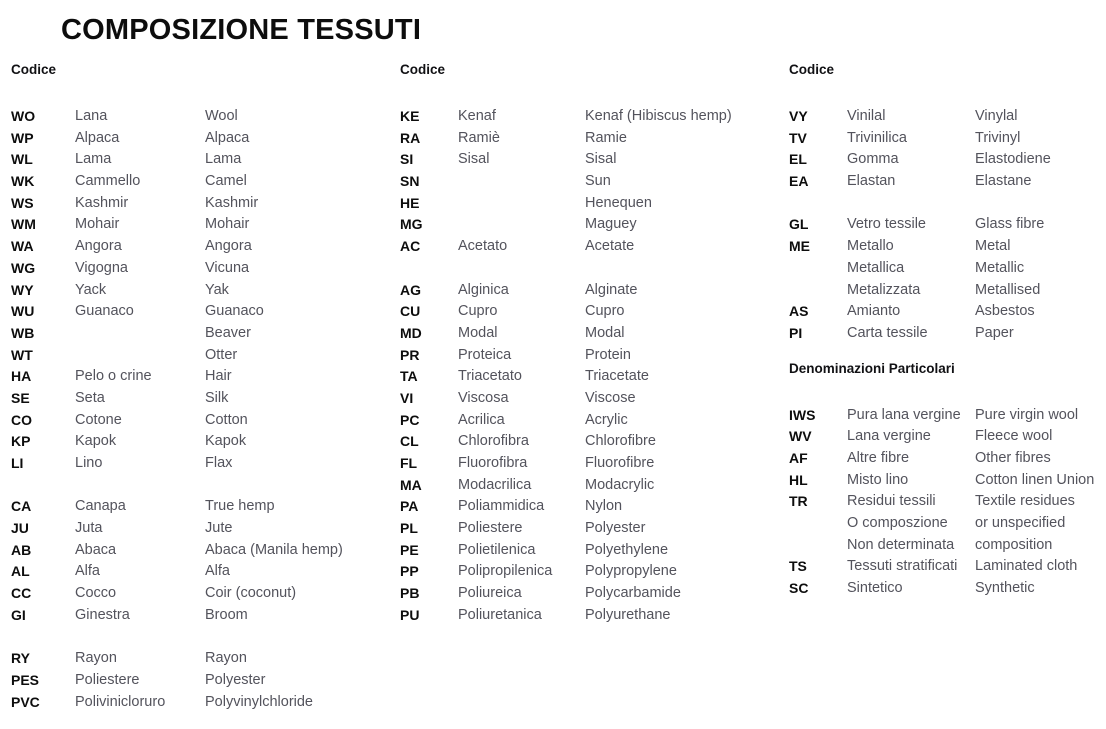 The height and width of the screenshot is (729, 1106). What do you see at coordinates (241, 30) in the screenshot?
I see `page-title: COMPOSIZIONE TESSUTI` at bounding box center [241, 30].